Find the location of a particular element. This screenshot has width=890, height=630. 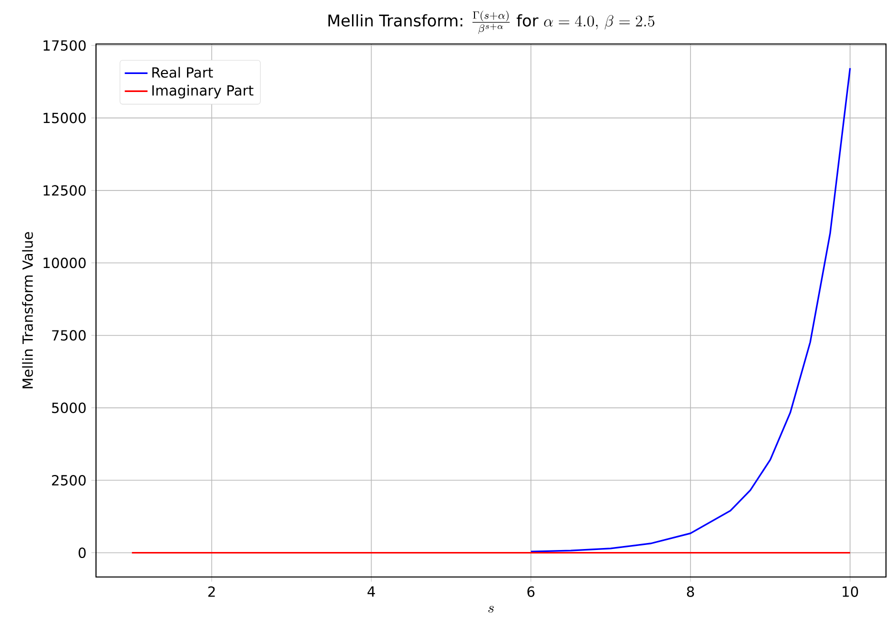

y-tick-label: 17500 is located at coordinates (65, 45).